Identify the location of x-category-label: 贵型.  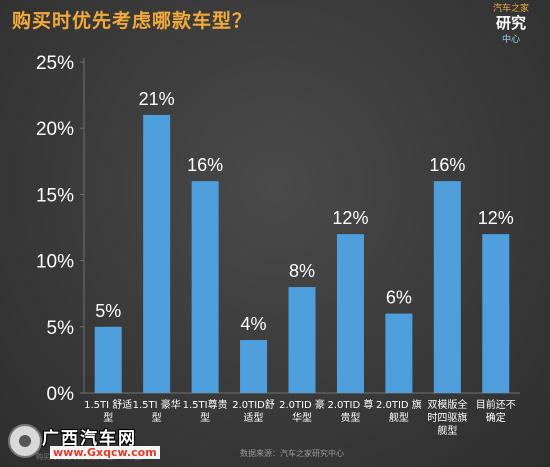
(350, 417).